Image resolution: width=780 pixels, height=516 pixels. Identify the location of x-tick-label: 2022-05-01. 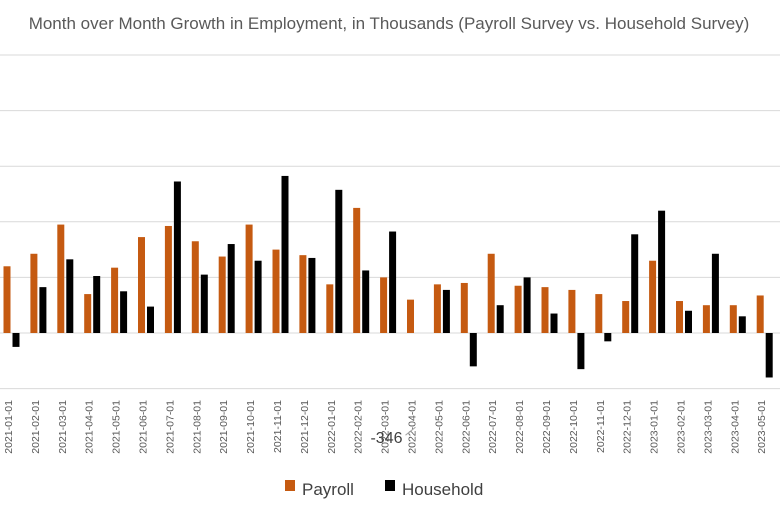
(439, 427).